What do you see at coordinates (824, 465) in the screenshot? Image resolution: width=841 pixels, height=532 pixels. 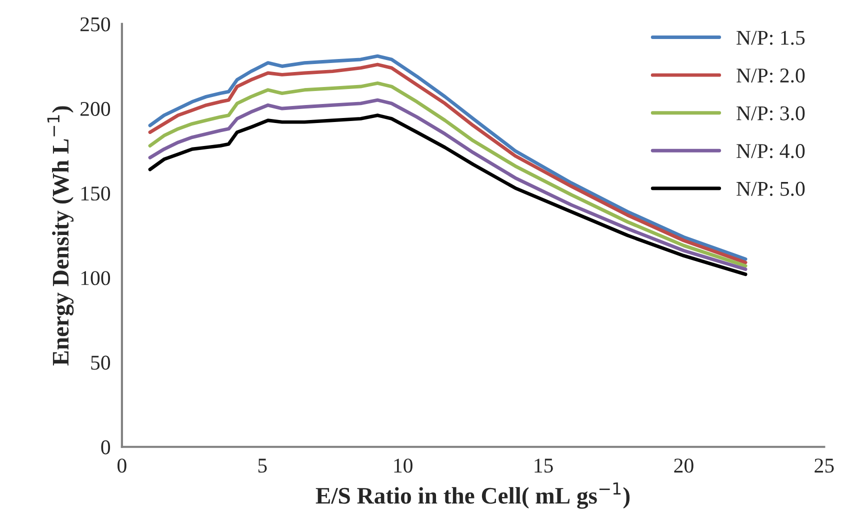 I see `x-tick-label: 25` at bounding box center [824, 465].